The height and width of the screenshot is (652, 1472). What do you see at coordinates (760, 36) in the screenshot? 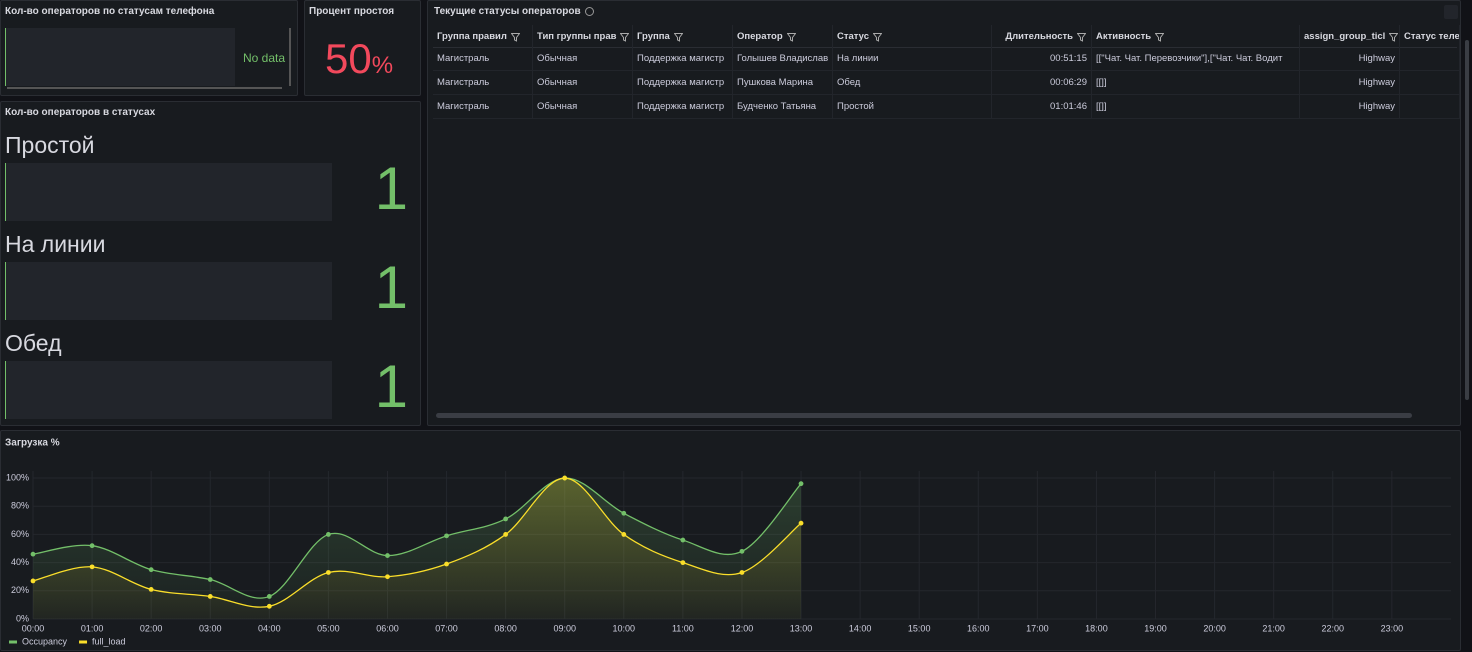
I see `header-text: Оператор` at bounding box center [760, 36].